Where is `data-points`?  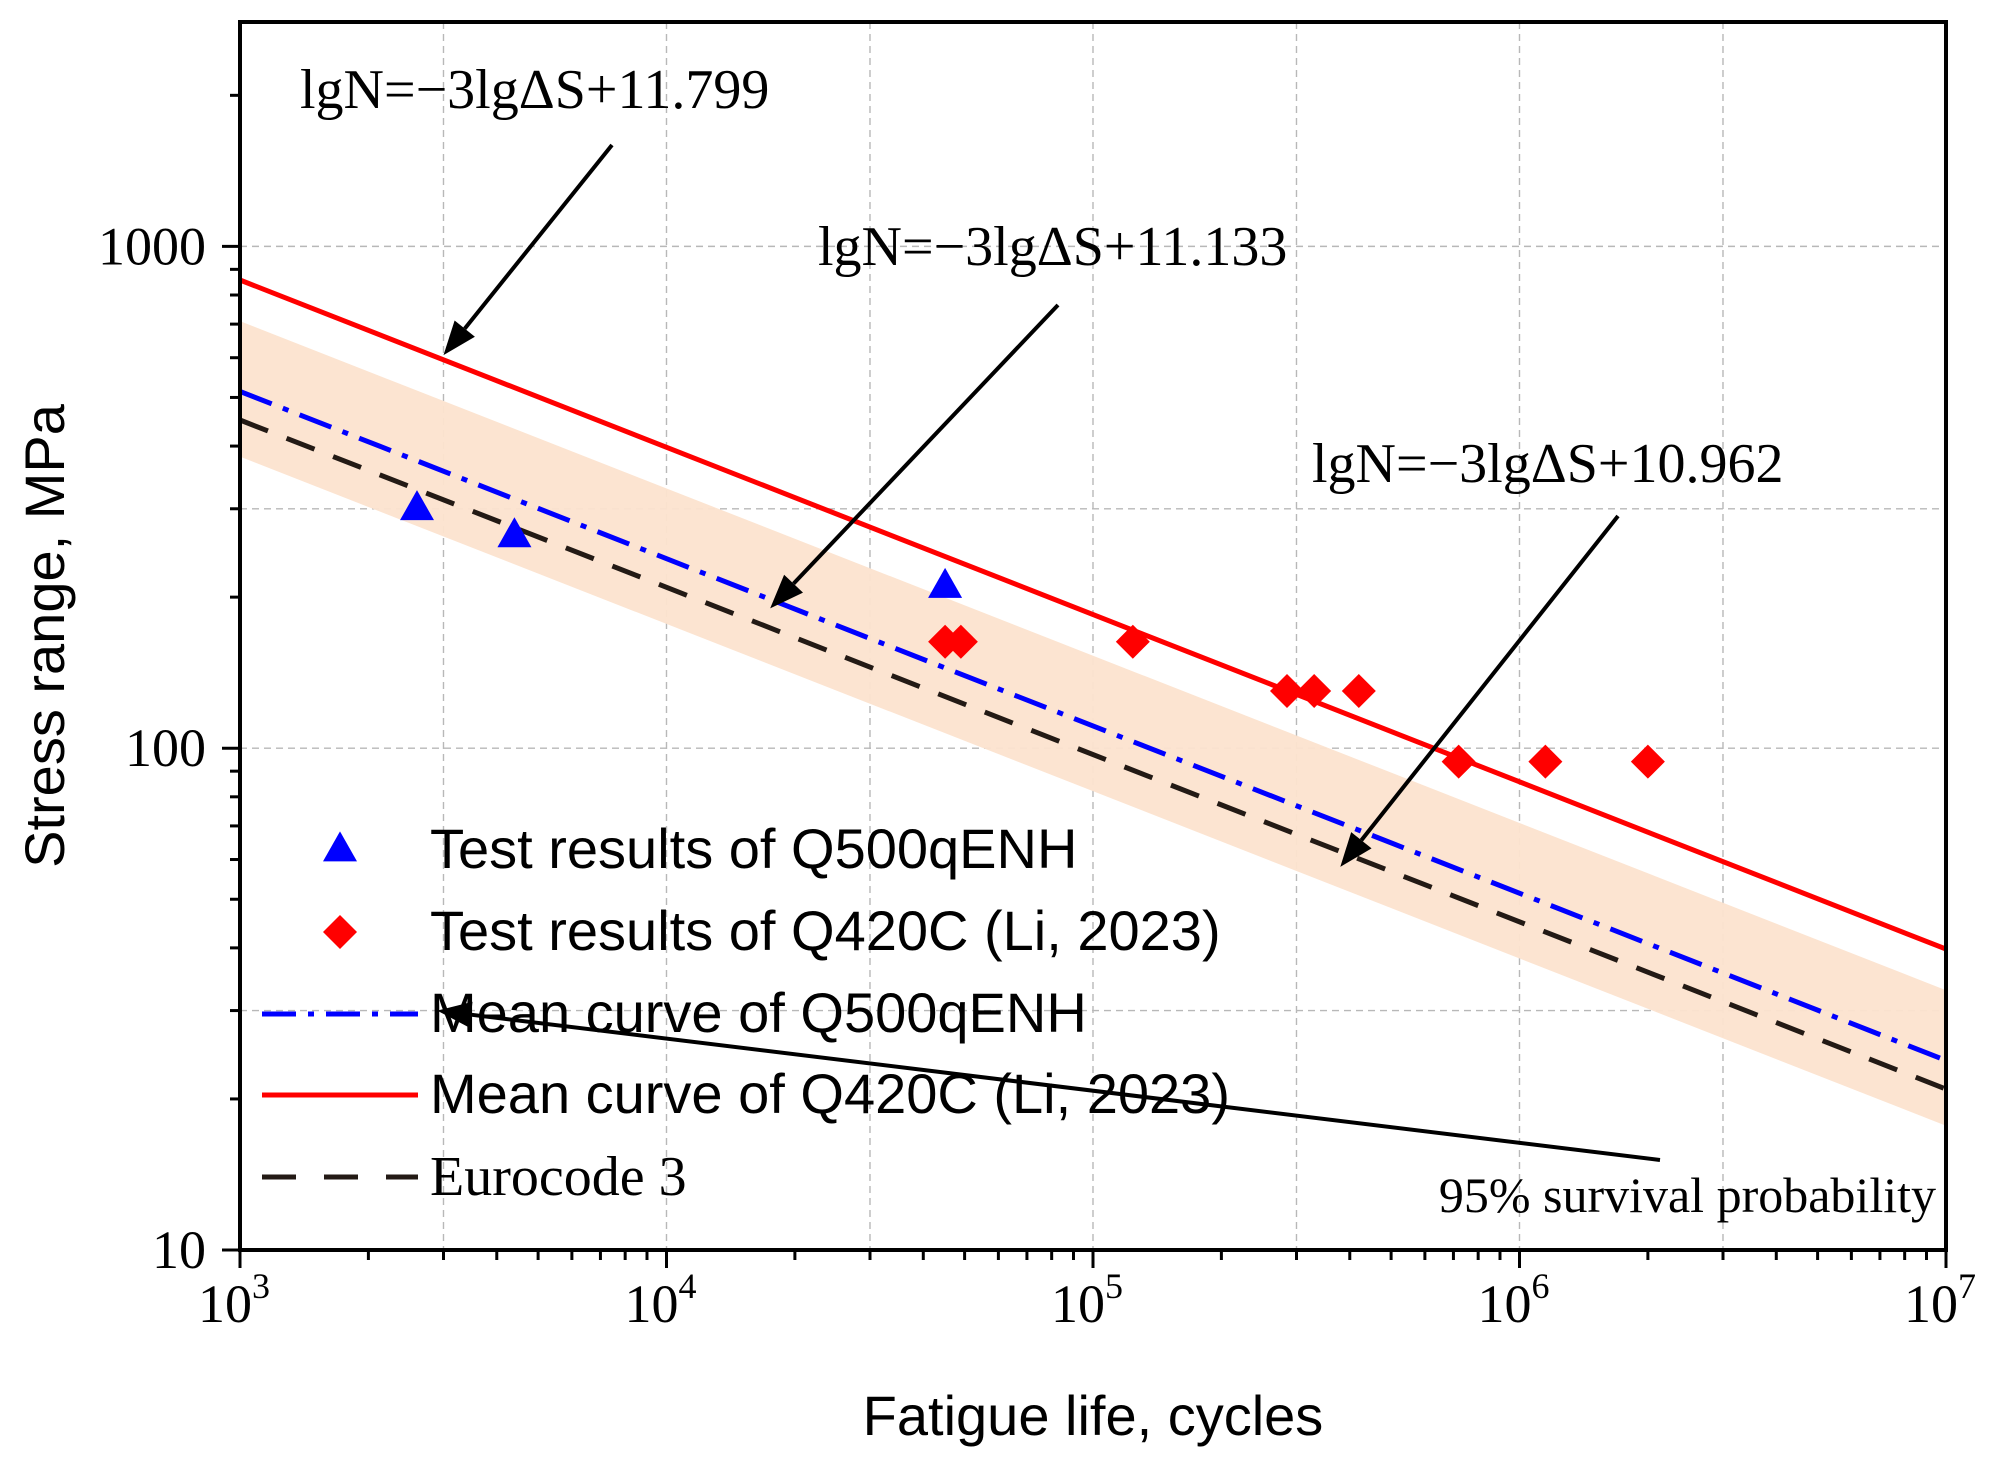
data-points is located at coordinates (1032, 634).